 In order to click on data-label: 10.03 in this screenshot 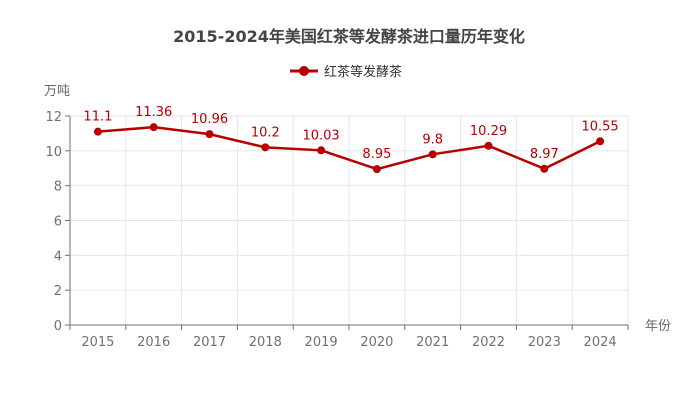, I will do `click(320, 135)`.